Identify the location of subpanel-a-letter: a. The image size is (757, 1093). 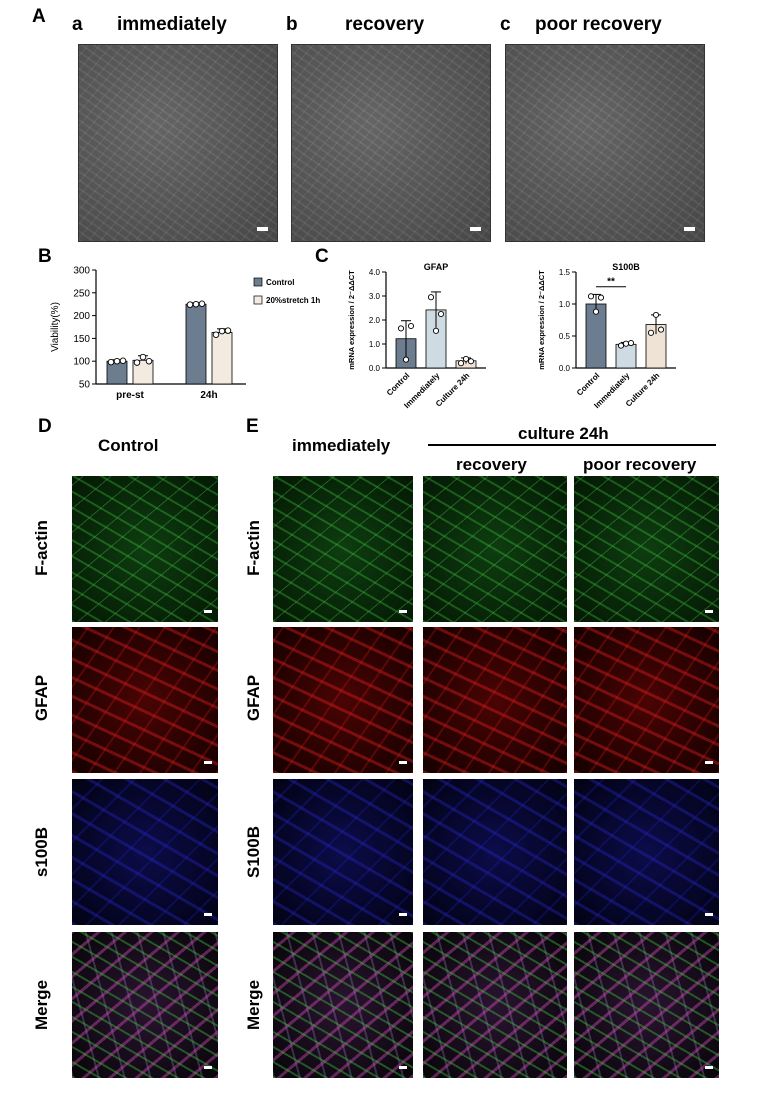
(77, 24).